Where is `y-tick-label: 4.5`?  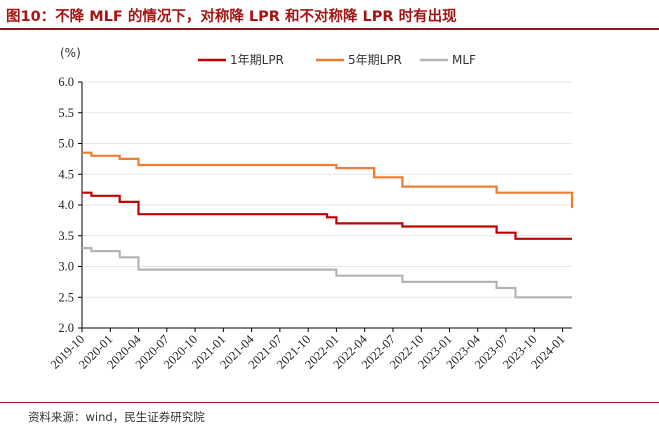 y-tick-label: 4.5 is located at coordinates (66, 174).